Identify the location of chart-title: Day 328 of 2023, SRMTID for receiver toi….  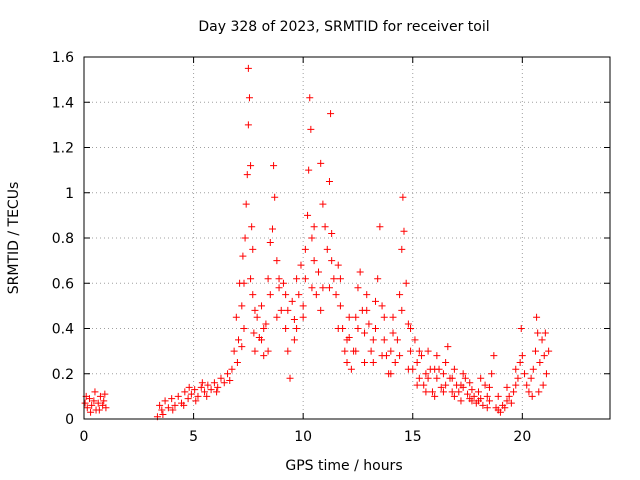
(343, 27).